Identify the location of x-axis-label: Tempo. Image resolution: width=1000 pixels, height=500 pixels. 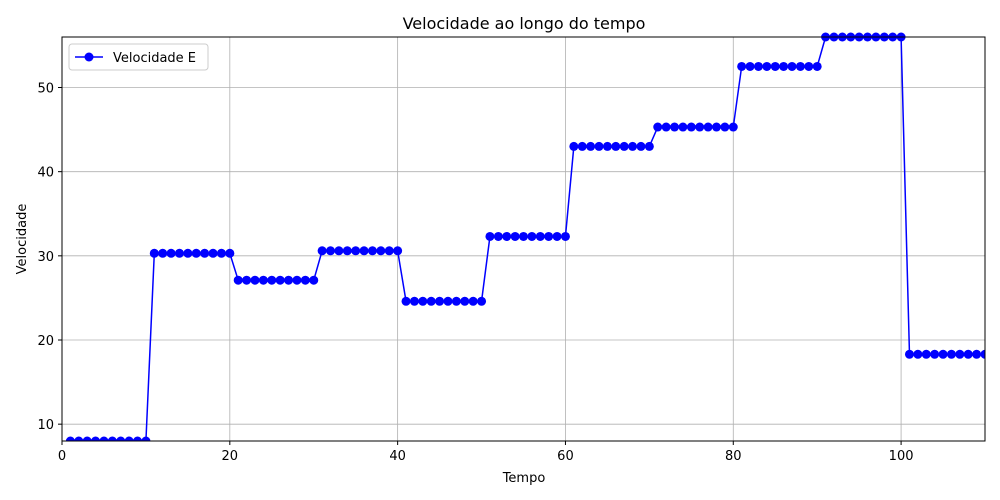
(524, 478).